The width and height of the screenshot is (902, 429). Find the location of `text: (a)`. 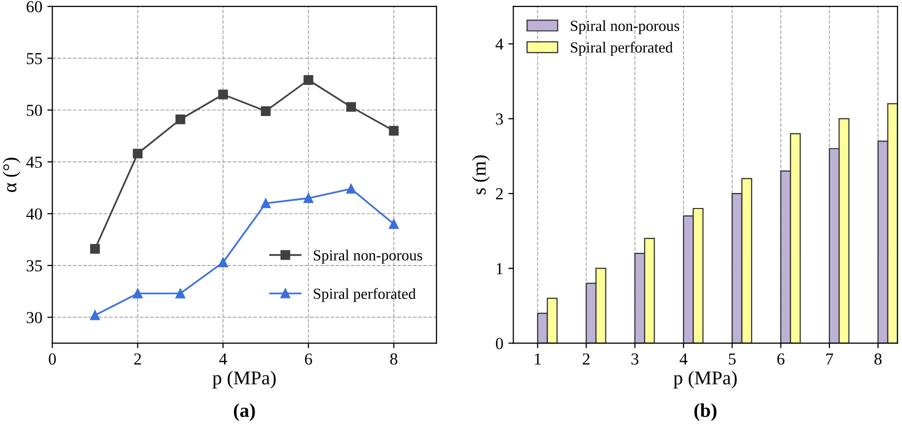

text: (a) is located at coordinates (244, 412).